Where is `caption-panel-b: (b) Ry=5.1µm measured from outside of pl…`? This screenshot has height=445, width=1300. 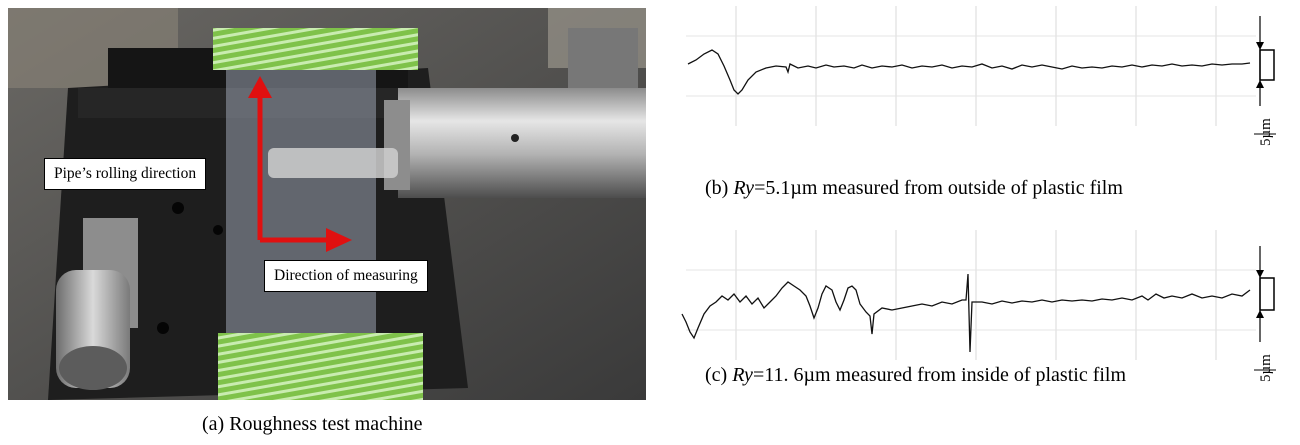 caption-panel-b: (b) Ry=5.1µm measured from outside of pl… is located at coordinates (914, 188).